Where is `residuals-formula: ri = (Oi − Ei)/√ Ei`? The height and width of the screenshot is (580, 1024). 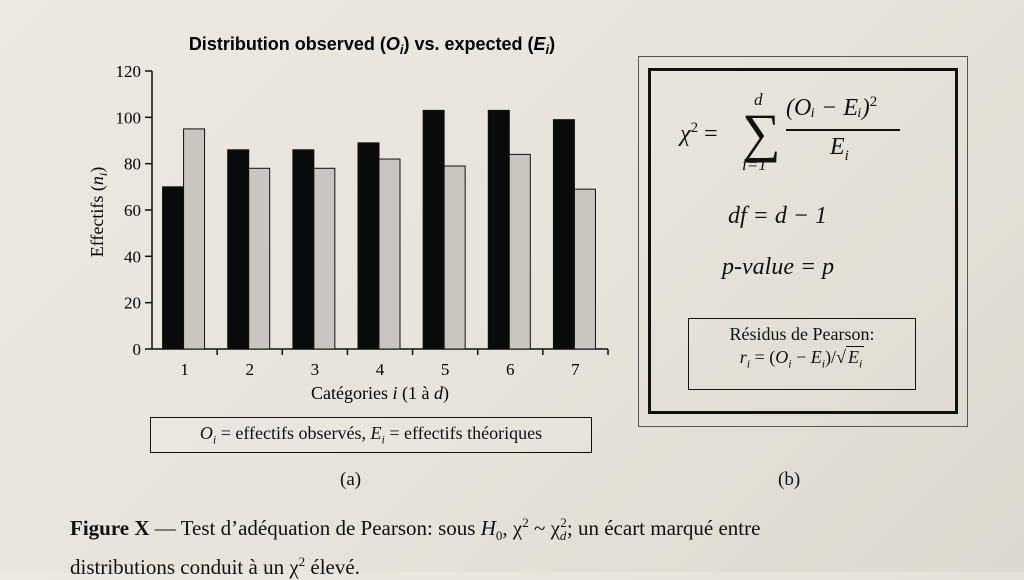
residuals-formula: ri = (Oi − Ei)/√ Ei is located at coordinates (802, 358).